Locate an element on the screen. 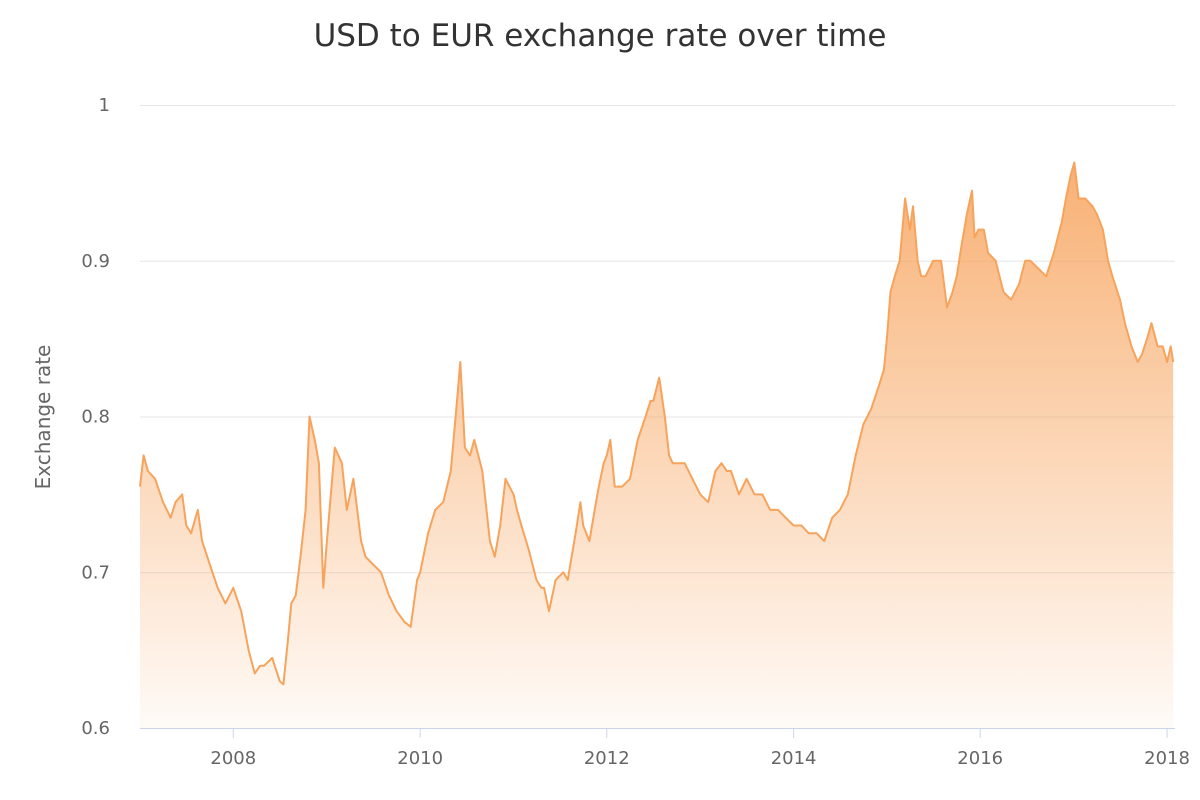 The height and width of the screenshot is (800, 1200). x-axis-ticks: 2008 2010 2012 2014 2016 2018 is located at coordinates (700, 748).